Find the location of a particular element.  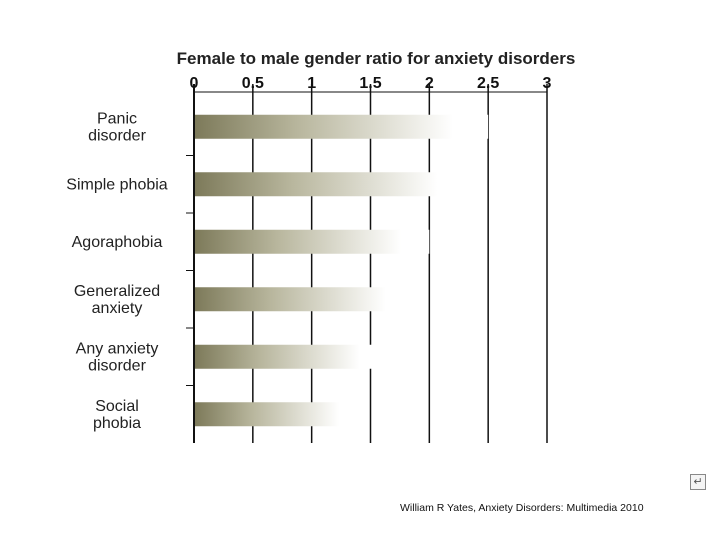

x-tick-label: 3 is located at coordinates (547, 83).